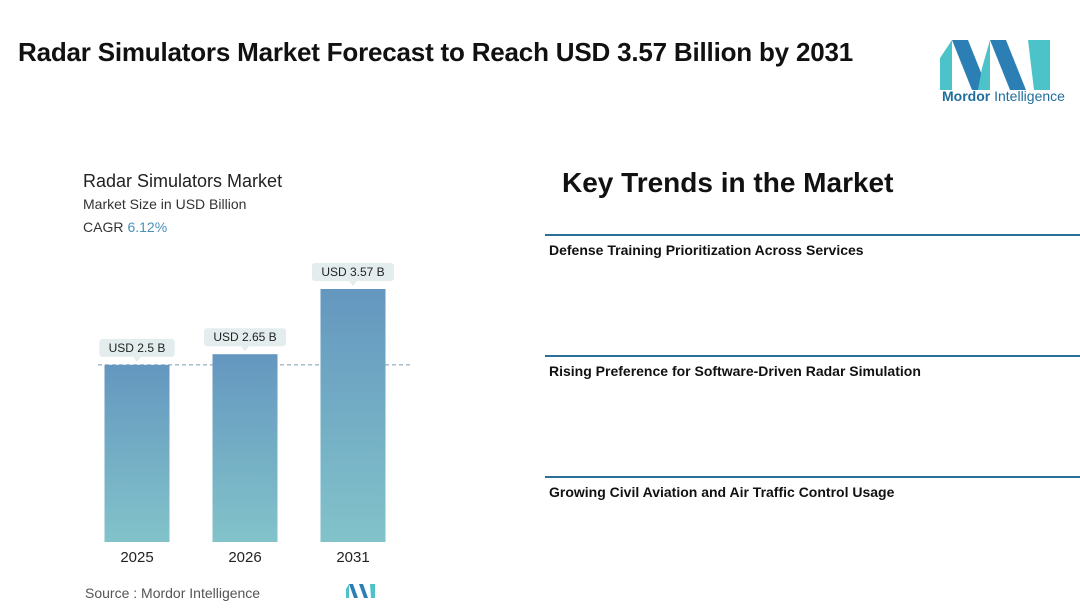 The width and height of the screenshot is (1080, 609). I want to click on data-label: USD 2.65 B, so click(244, 337).